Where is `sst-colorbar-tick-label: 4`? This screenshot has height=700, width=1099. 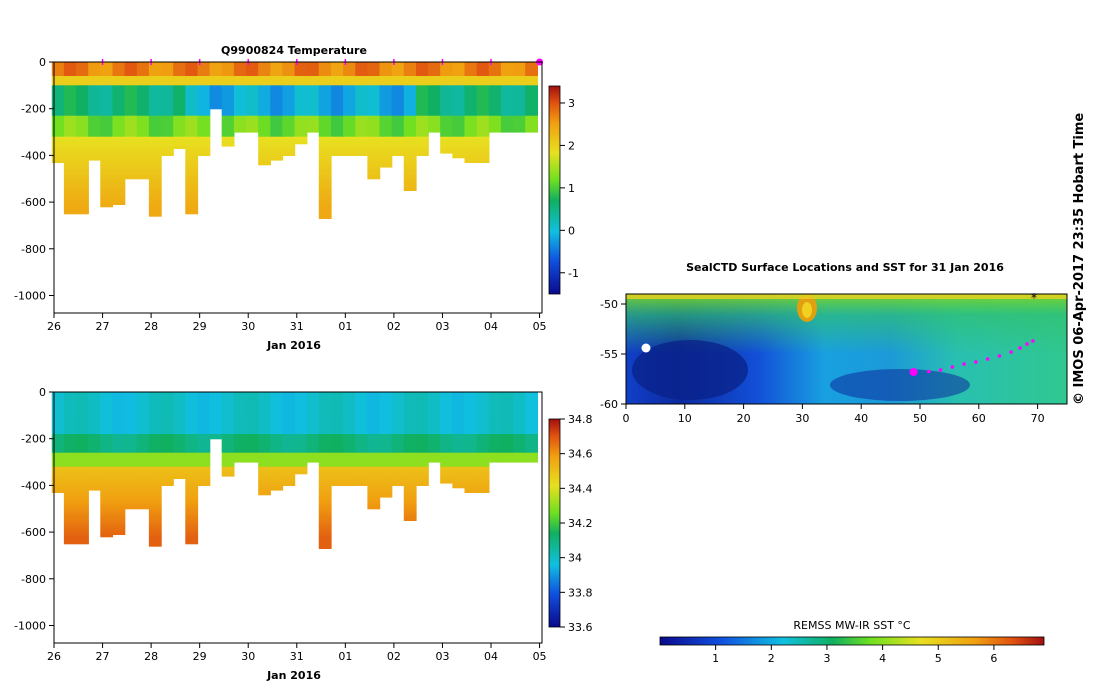
sst-colorbar-tick-label: 4 is located at coordinates (882, 658).